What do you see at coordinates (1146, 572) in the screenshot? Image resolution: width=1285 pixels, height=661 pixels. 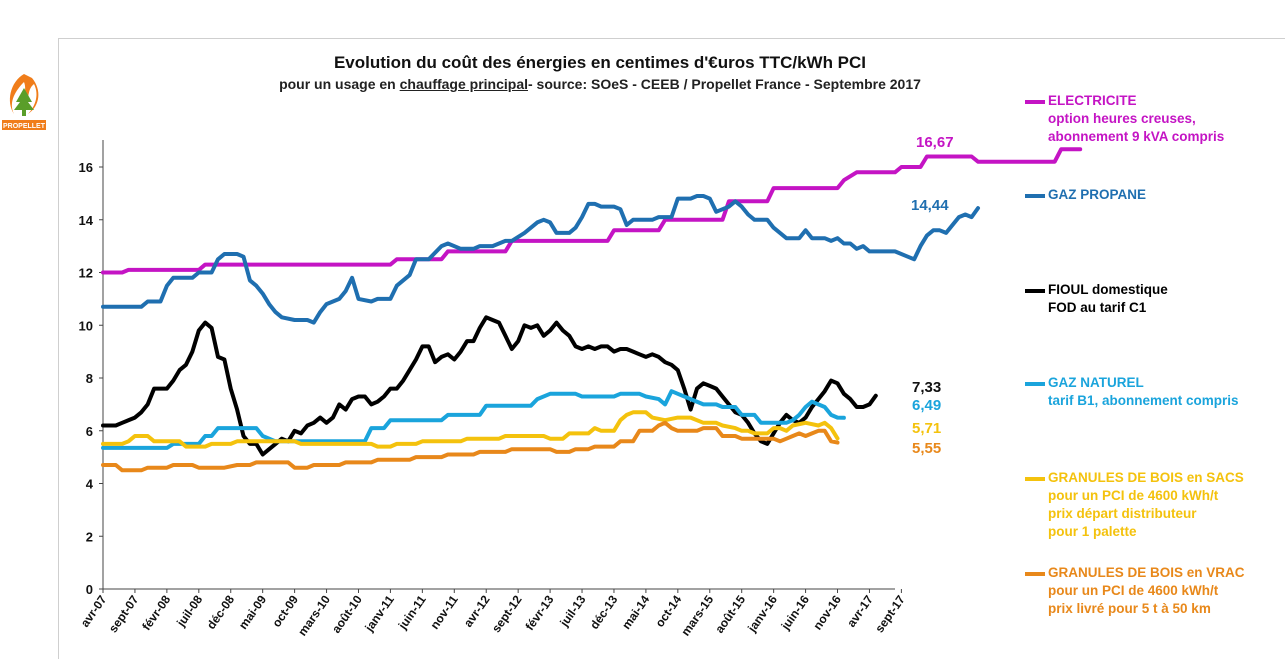 I see `legend-line: GRANULES DE BOIS en VRAC` at bounding box center [1146, 572].